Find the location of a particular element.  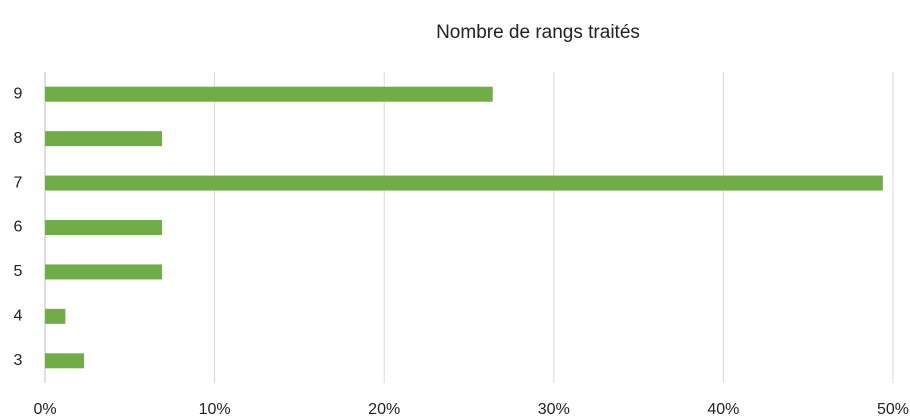

y-tick-label: 6 is located at coordinates (18, 227).